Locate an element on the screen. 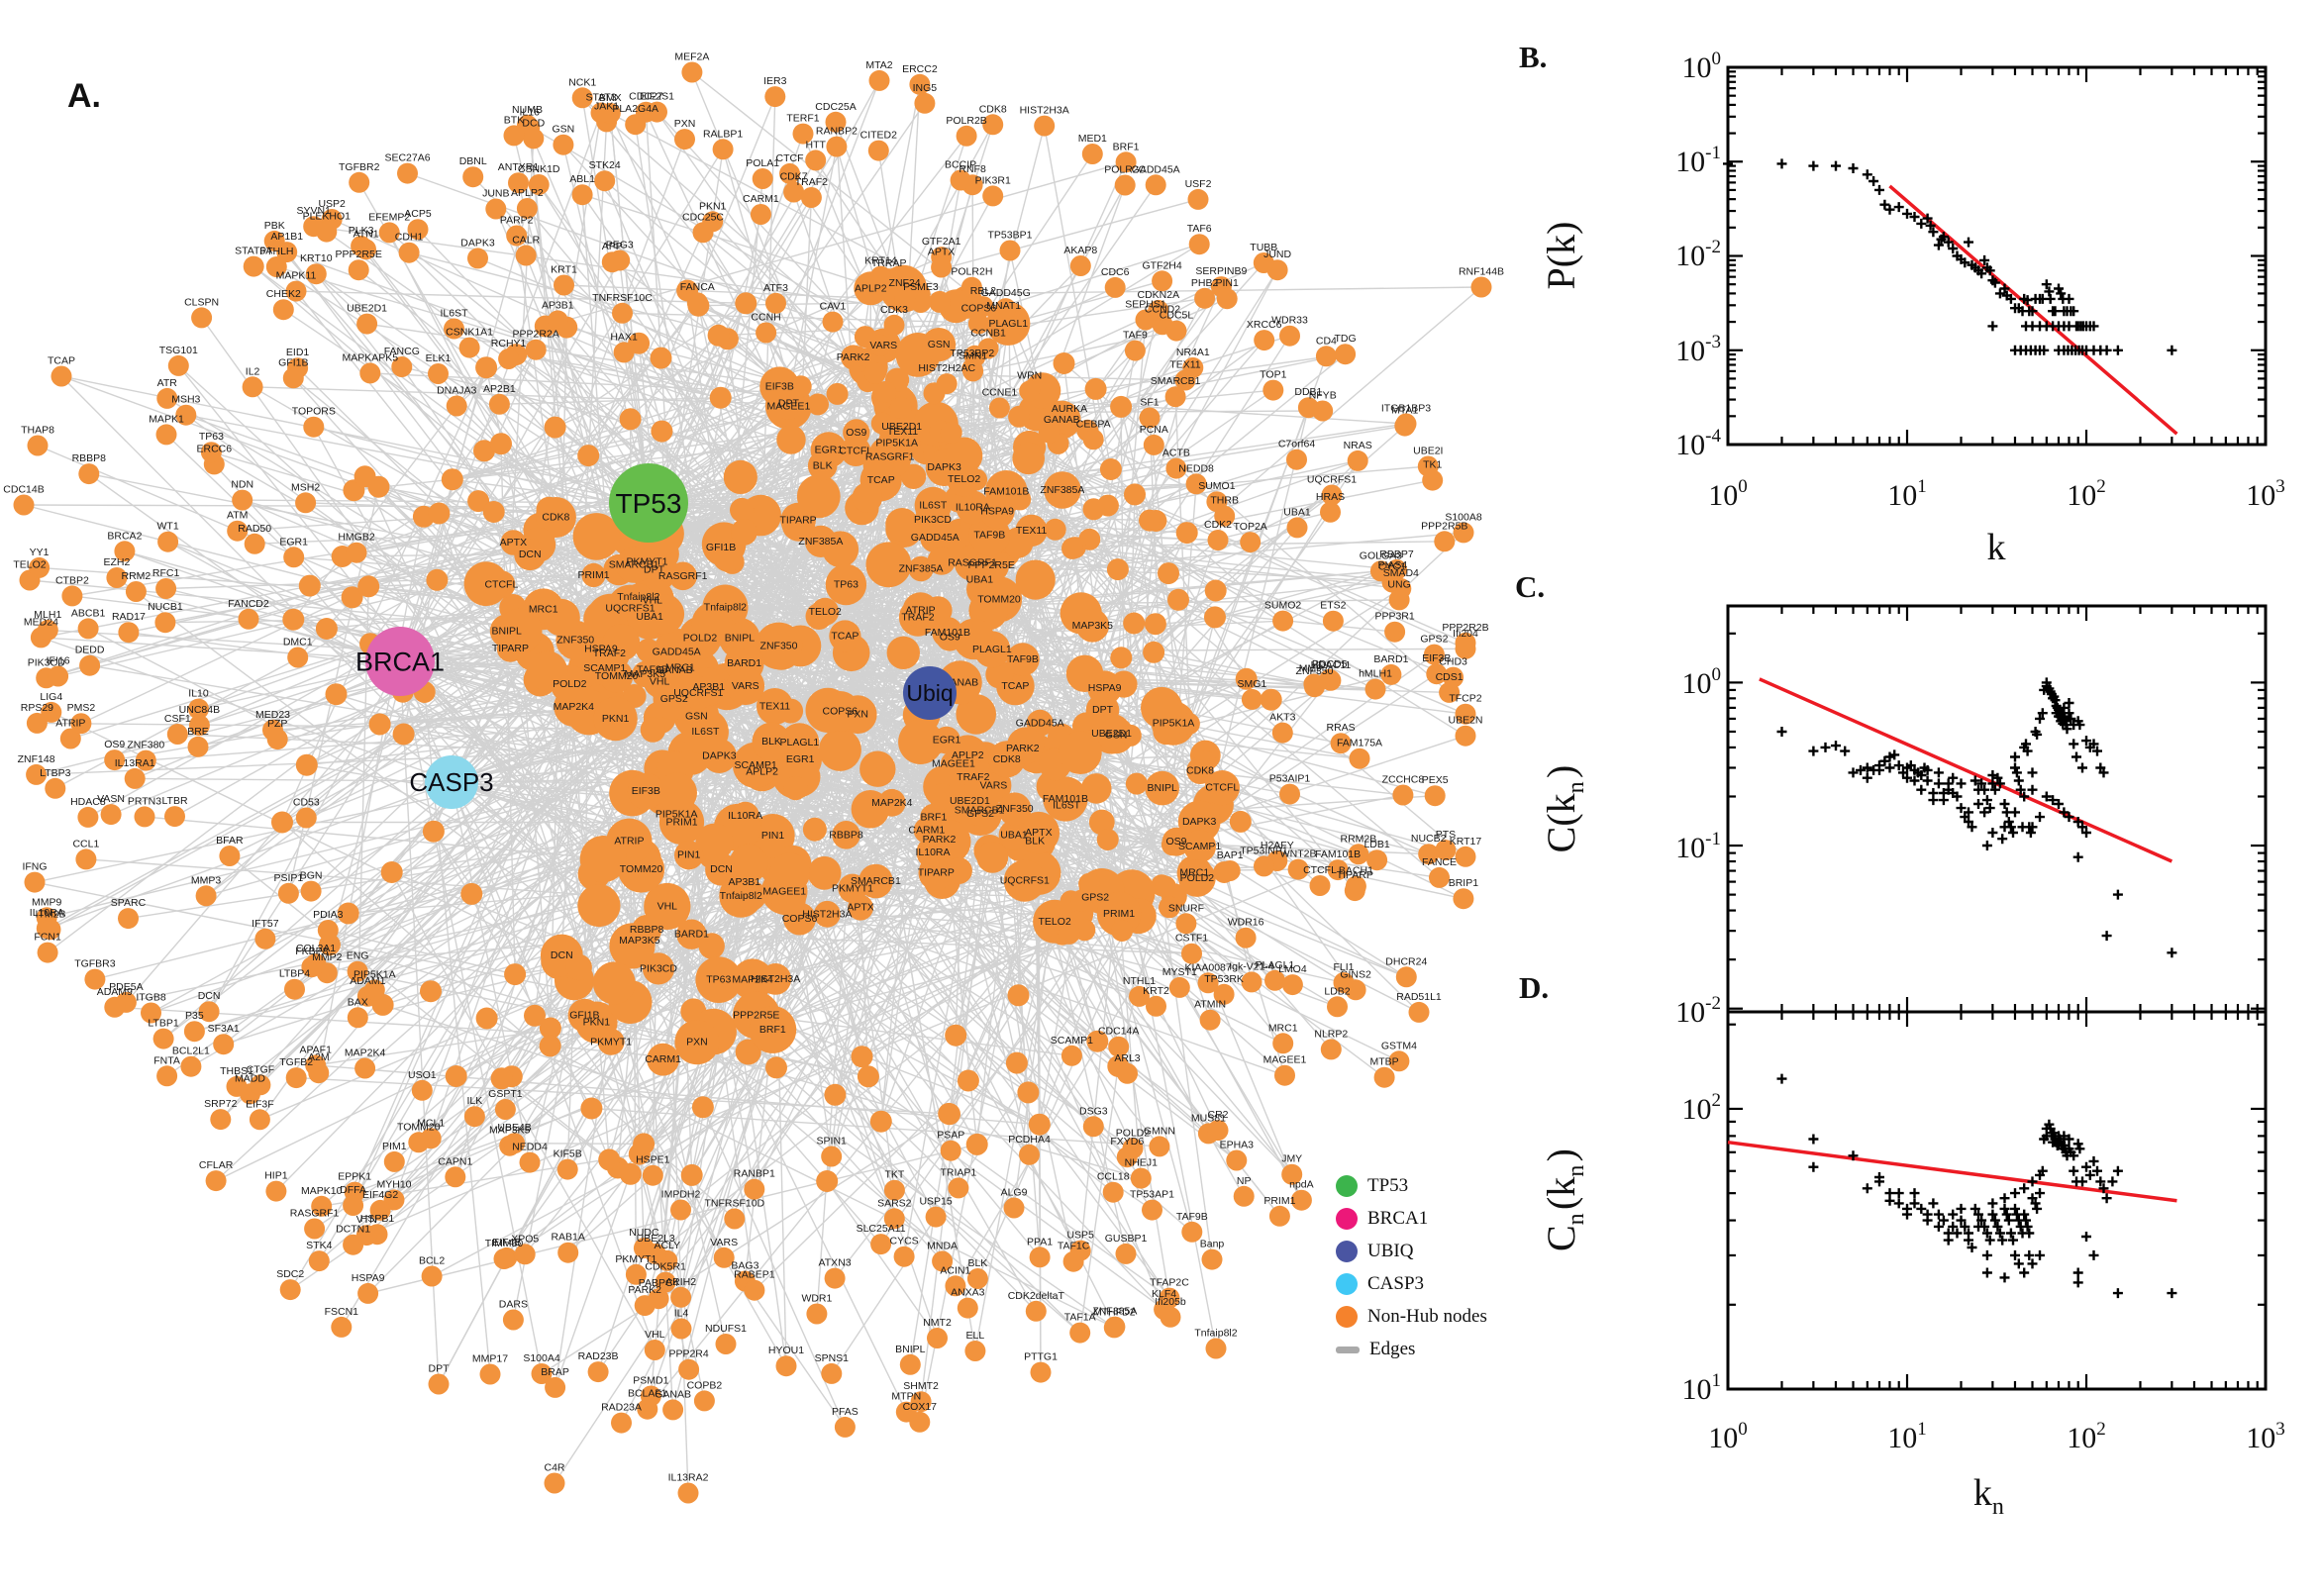  svg-text: APAF1 is located at coordinates (315, 1049).